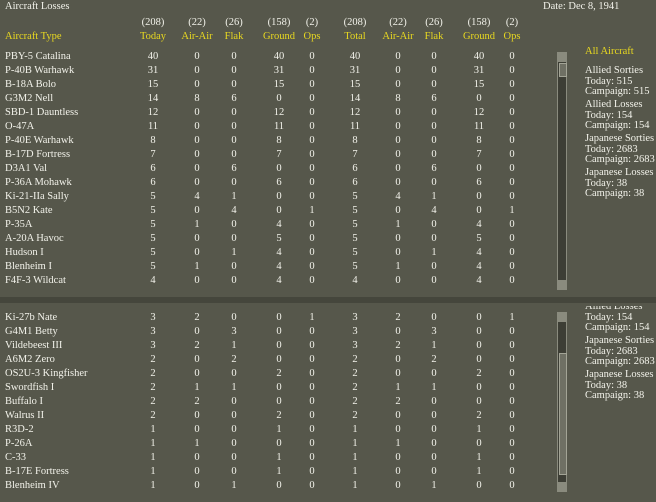 Image resolution: width=656 pixels, height=502 pixels. I want to click on aircraft-name: G3M2 Nell, so click(29, 98).